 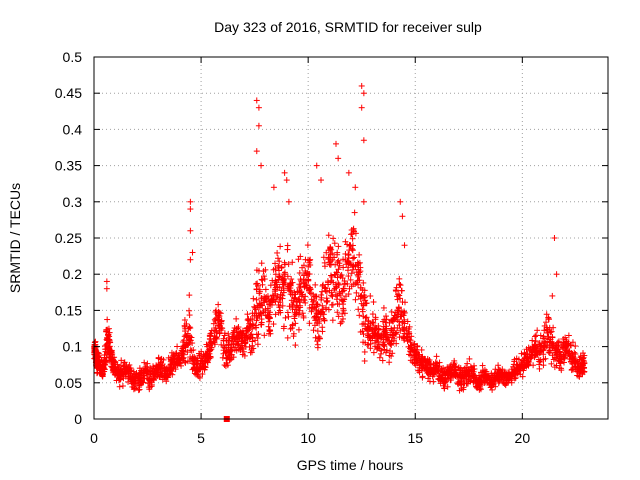 What do you see at coordinates (68, 93) in the screenshot?
I see `y-tick-label: 0.45` at bounding box center [68, 93].